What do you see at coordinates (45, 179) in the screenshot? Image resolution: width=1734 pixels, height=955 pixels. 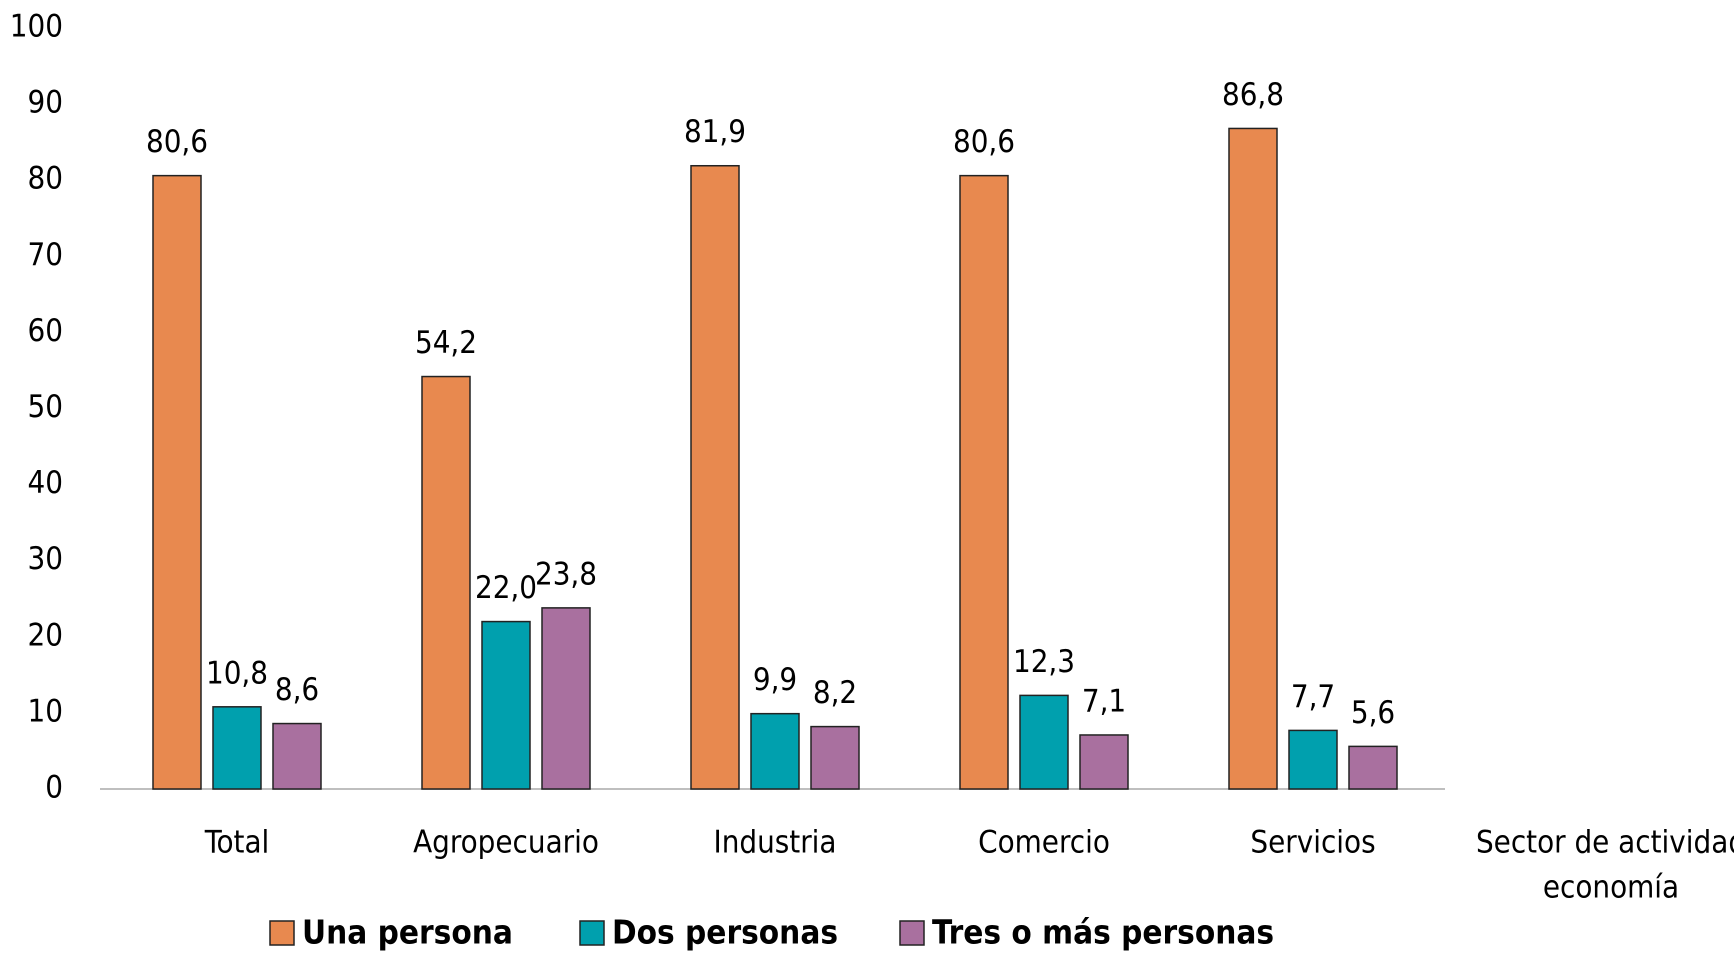 I see `y-tick-label: 80` at bounding box center [45, 179].